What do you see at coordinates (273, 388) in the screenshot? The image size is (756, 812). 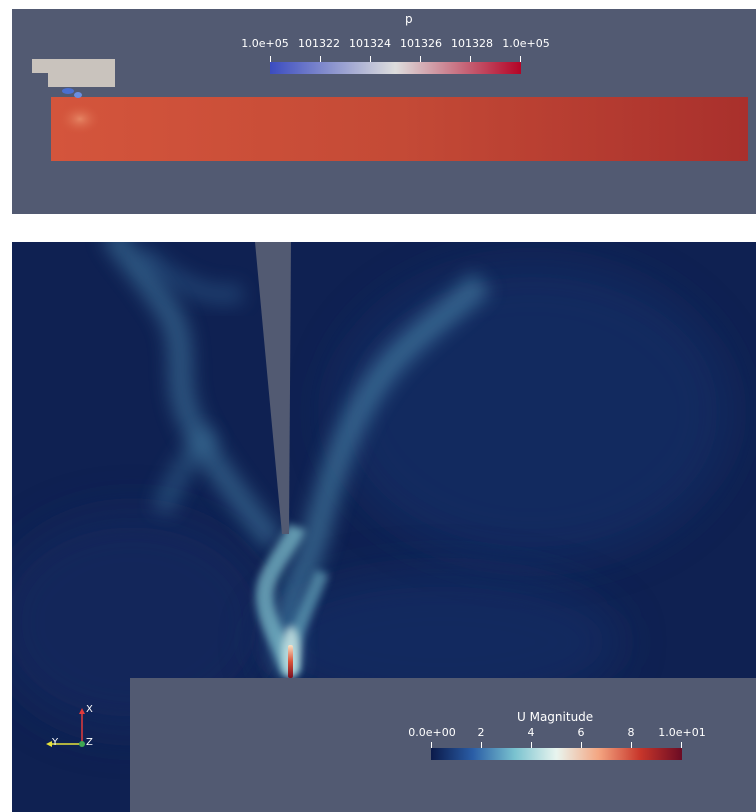 I see `nozzle-wedge` at bounding box center [273, 388].